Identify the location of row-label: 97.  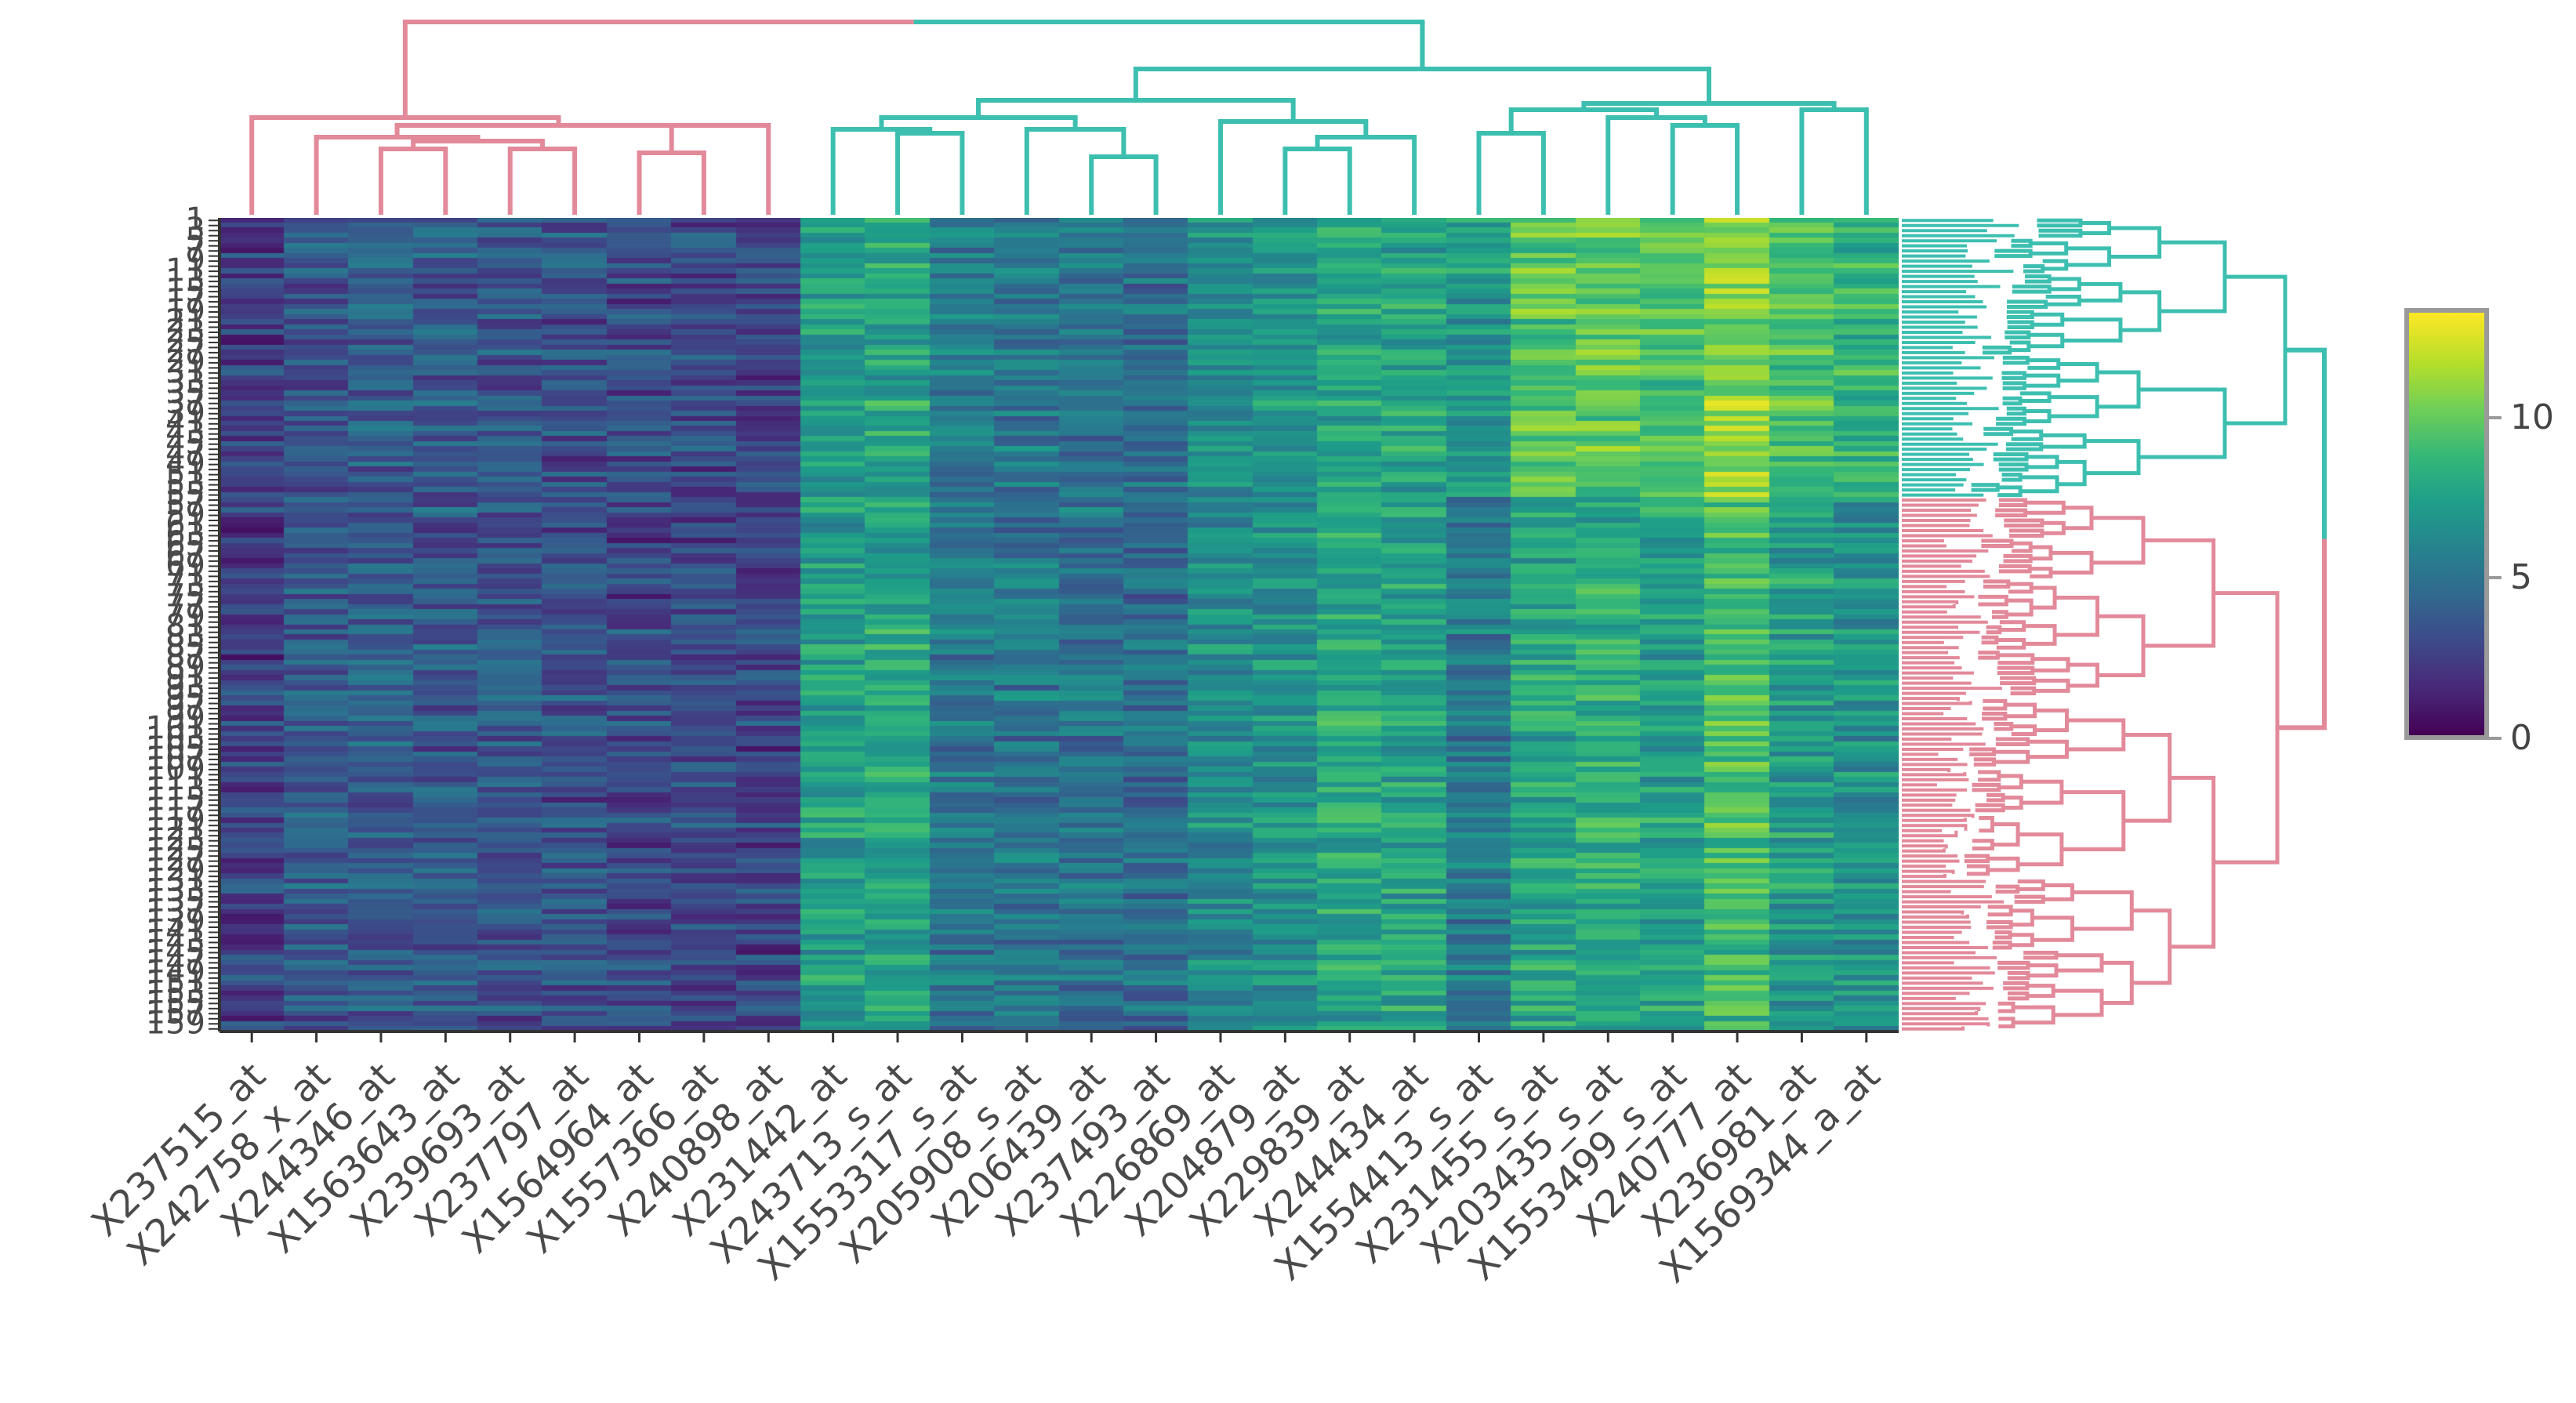
(185, 708).